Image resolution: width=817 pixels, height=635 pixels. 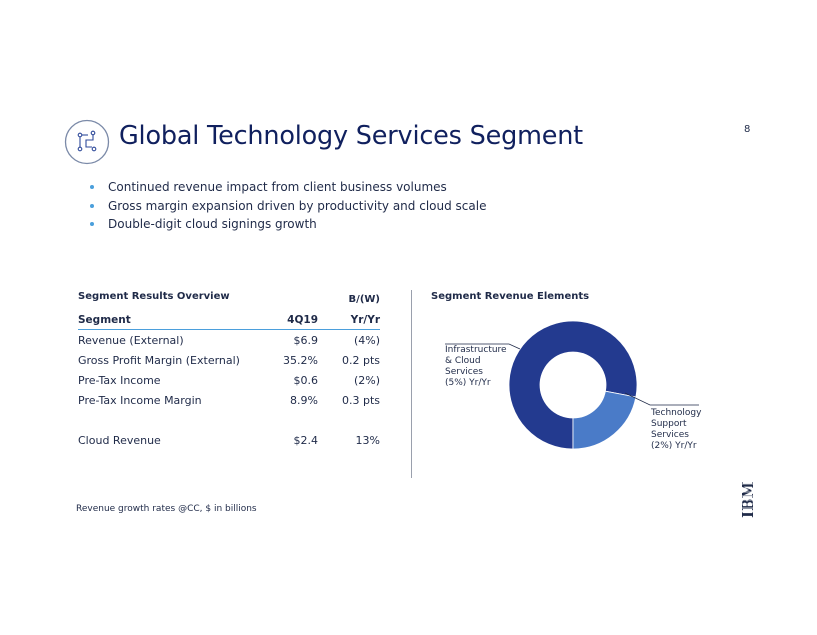 I want to click on leader-line-technology-support, so click(x=661, y=399).